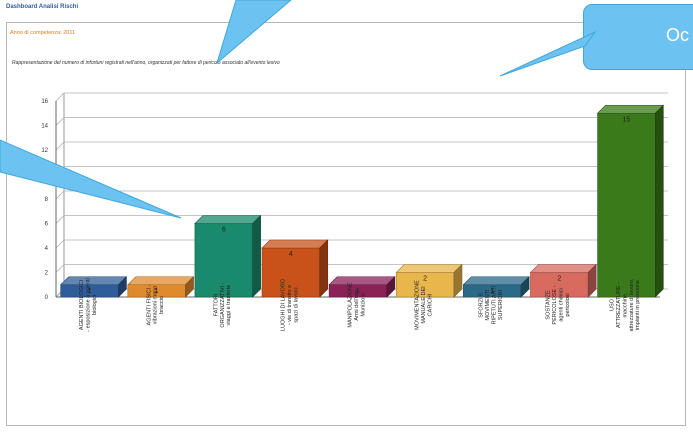  I want to click on y-tick-label: 8, so click(47, 200).